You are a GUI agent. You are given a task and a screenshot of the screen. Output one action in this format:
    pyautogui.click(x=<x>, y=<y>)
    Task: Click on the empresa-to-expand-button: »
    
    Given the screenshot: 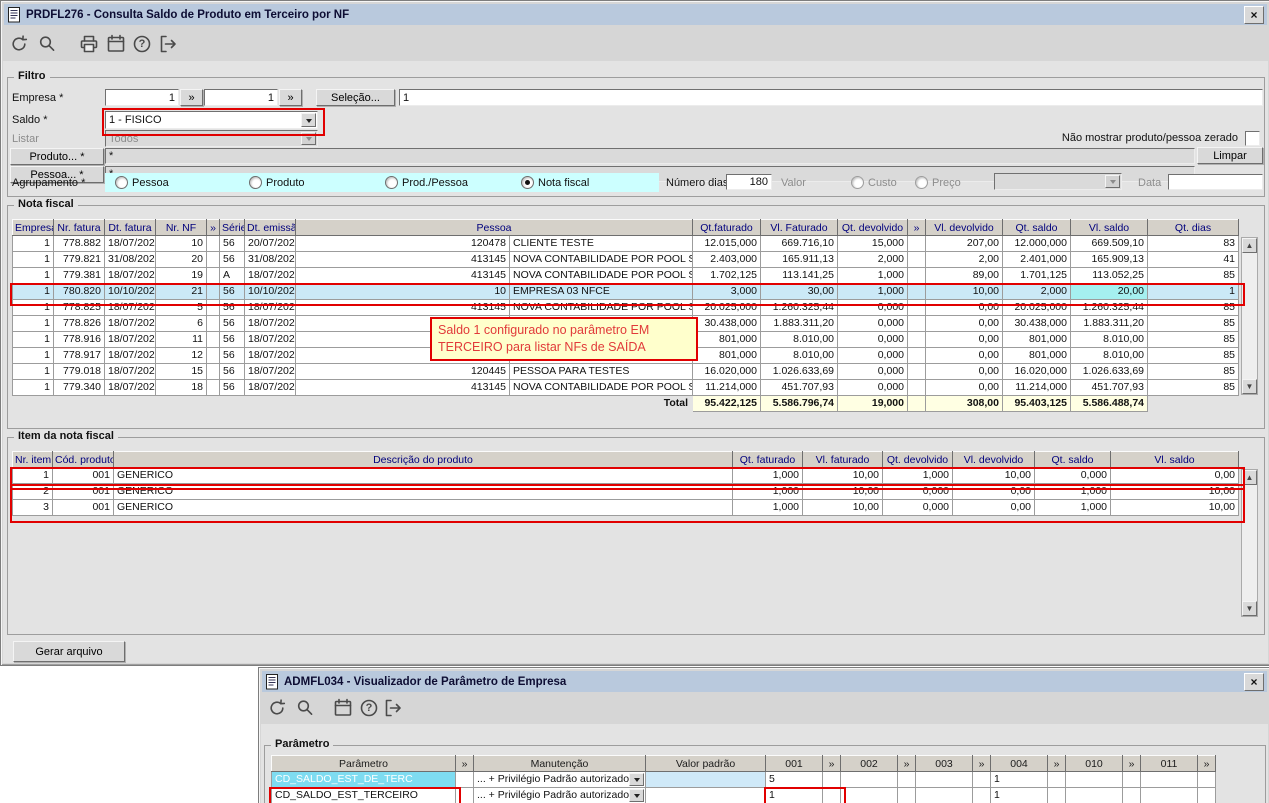 What is the action you would take?
    pyautogui.click(x=290, y=97)
    